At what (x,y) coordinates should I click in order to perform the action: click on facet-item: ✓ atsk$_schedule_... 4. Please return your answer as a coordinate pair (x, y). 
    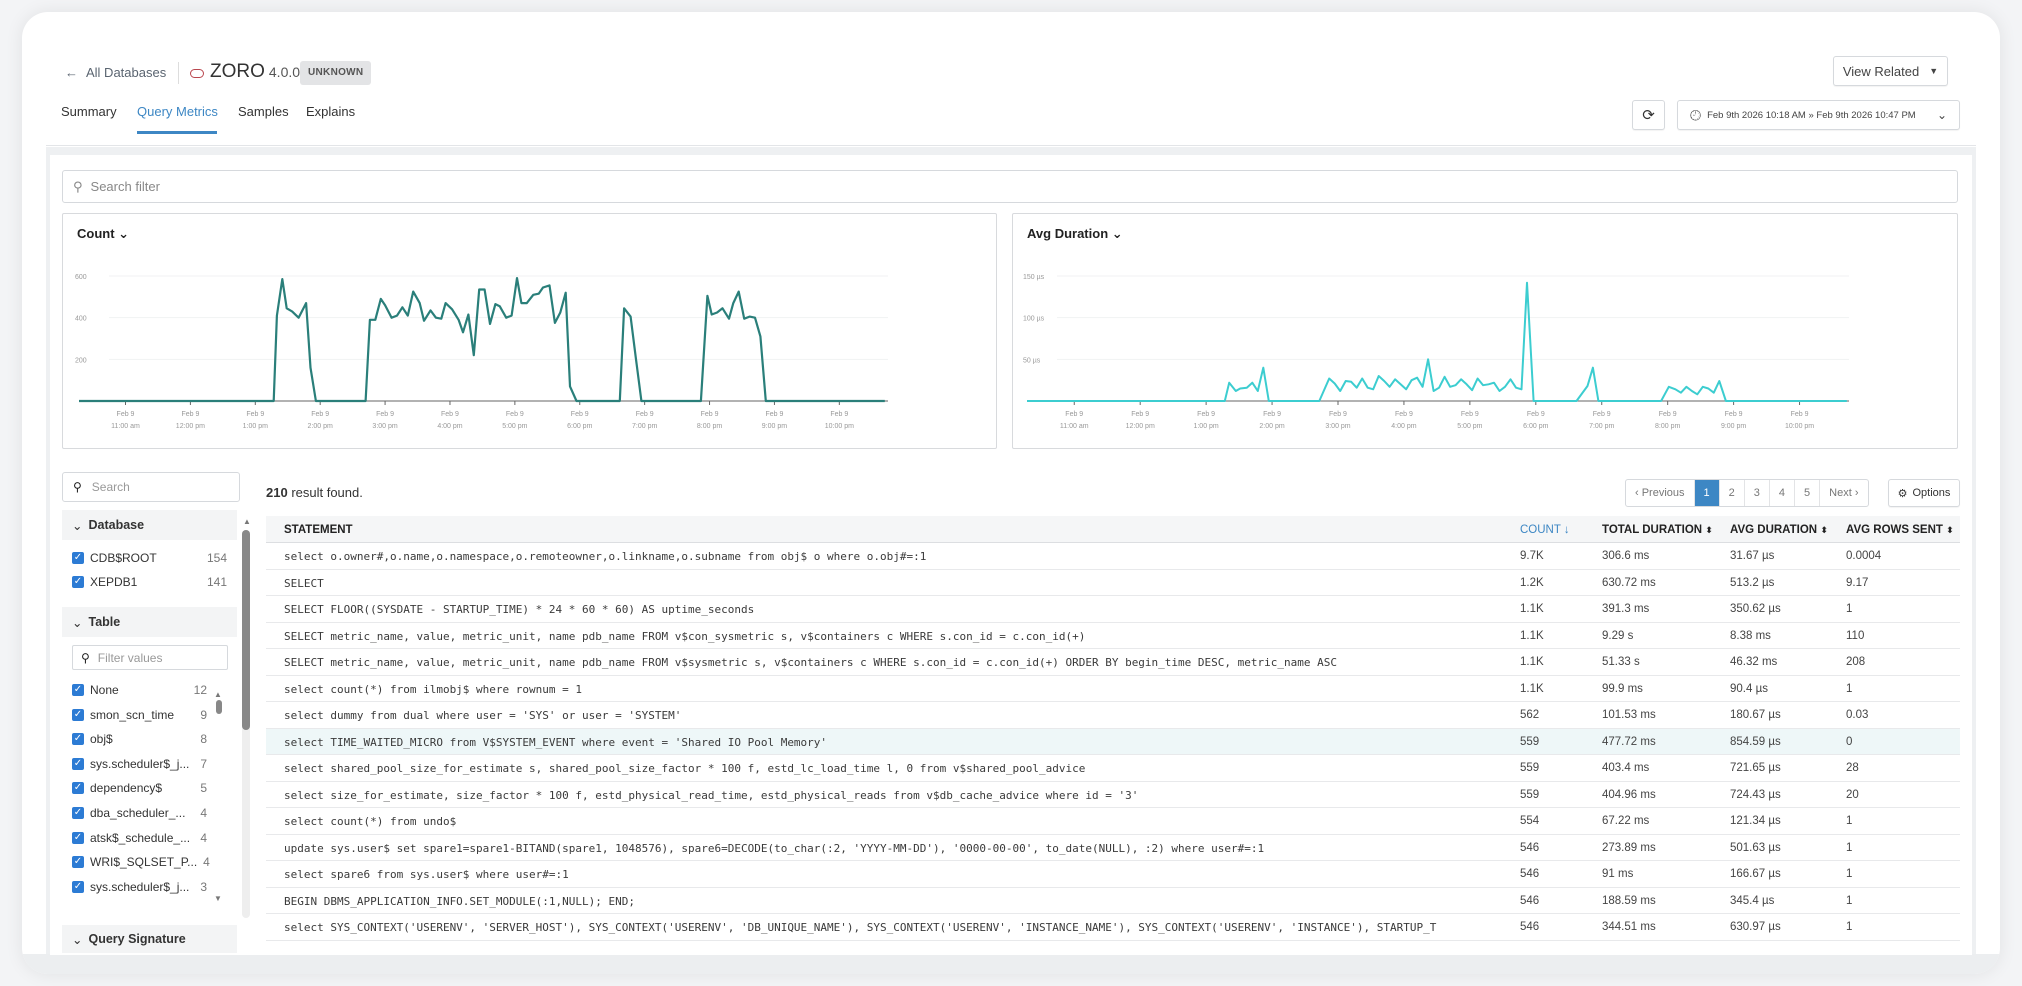
    Looking at the image, I should click on (139, 838).